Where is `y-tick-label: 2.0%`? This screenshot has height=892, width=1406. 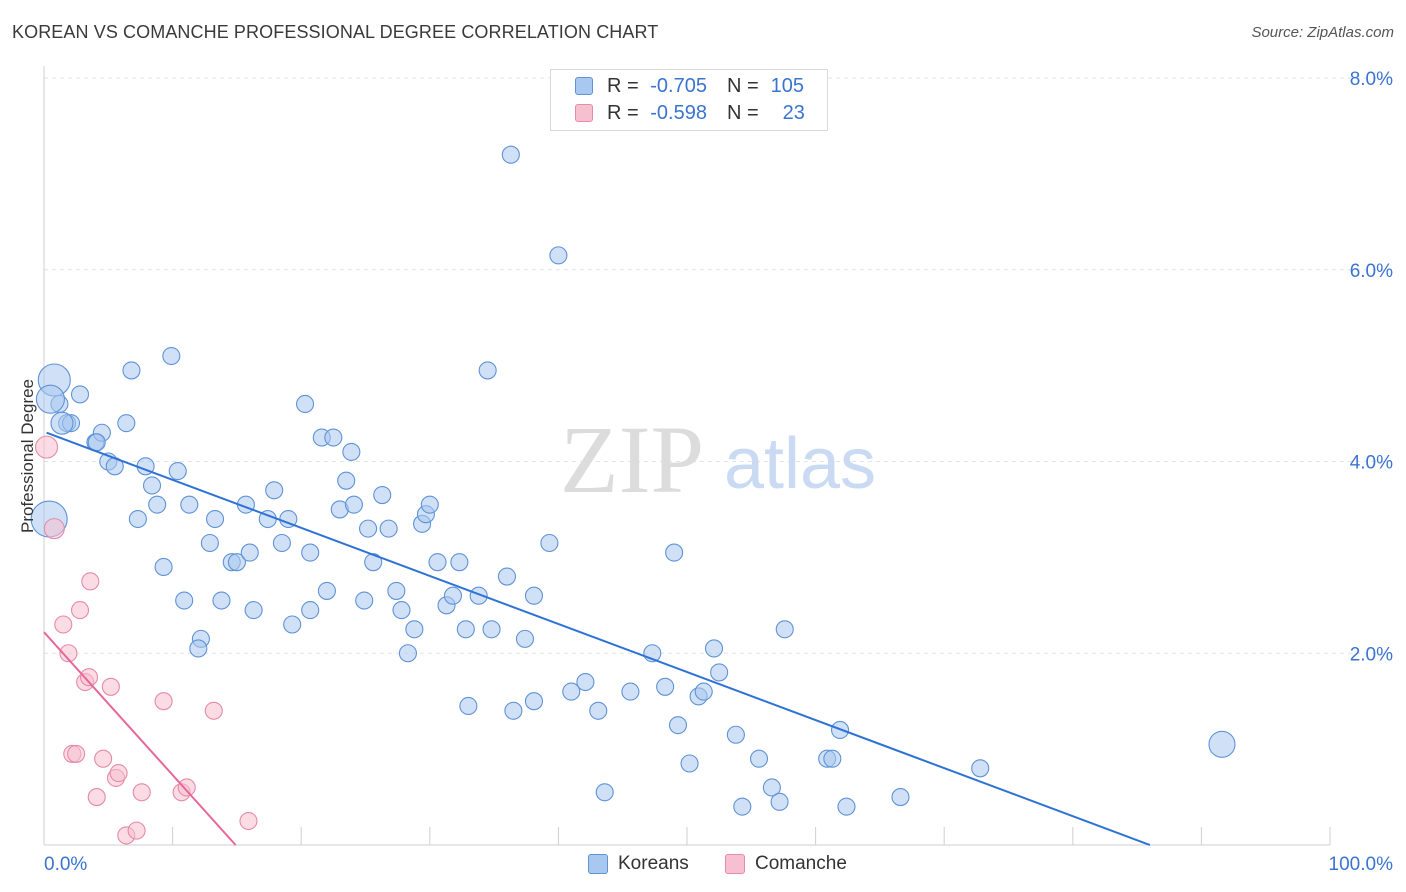 y-tick-label: 2.0% is located at coordinates (1371, 654).